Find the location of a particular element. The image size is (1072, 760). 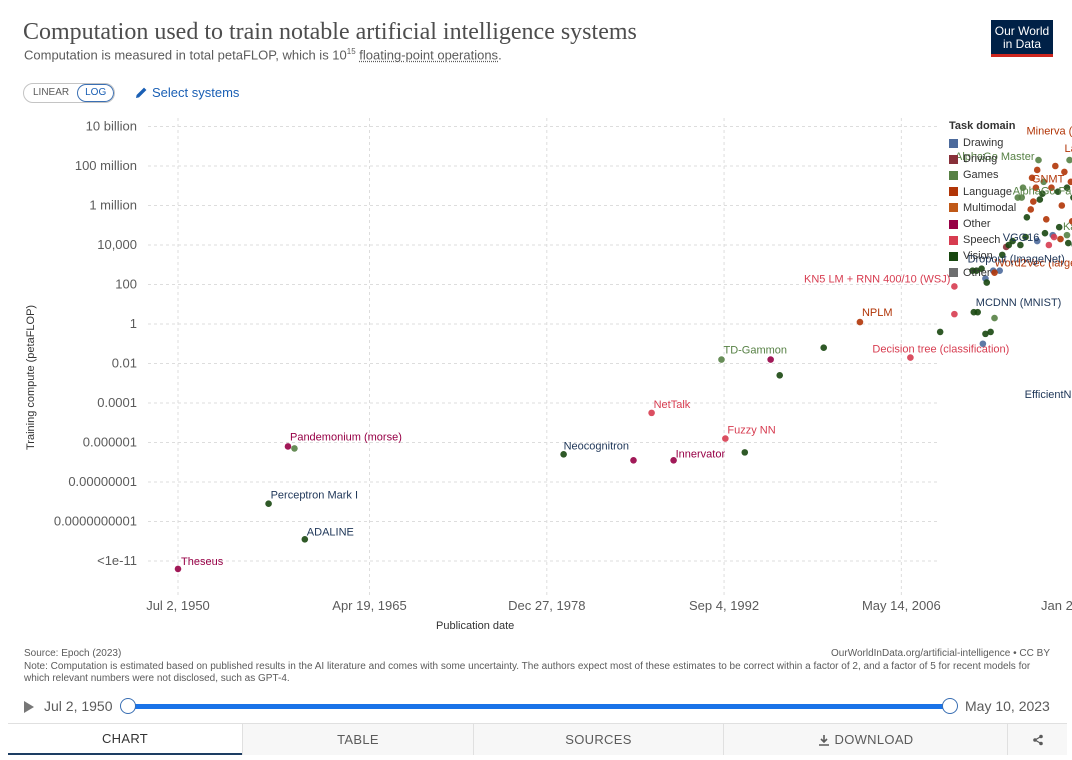

y-tick-label: 0.000001 is located at coordinates (110, 442).